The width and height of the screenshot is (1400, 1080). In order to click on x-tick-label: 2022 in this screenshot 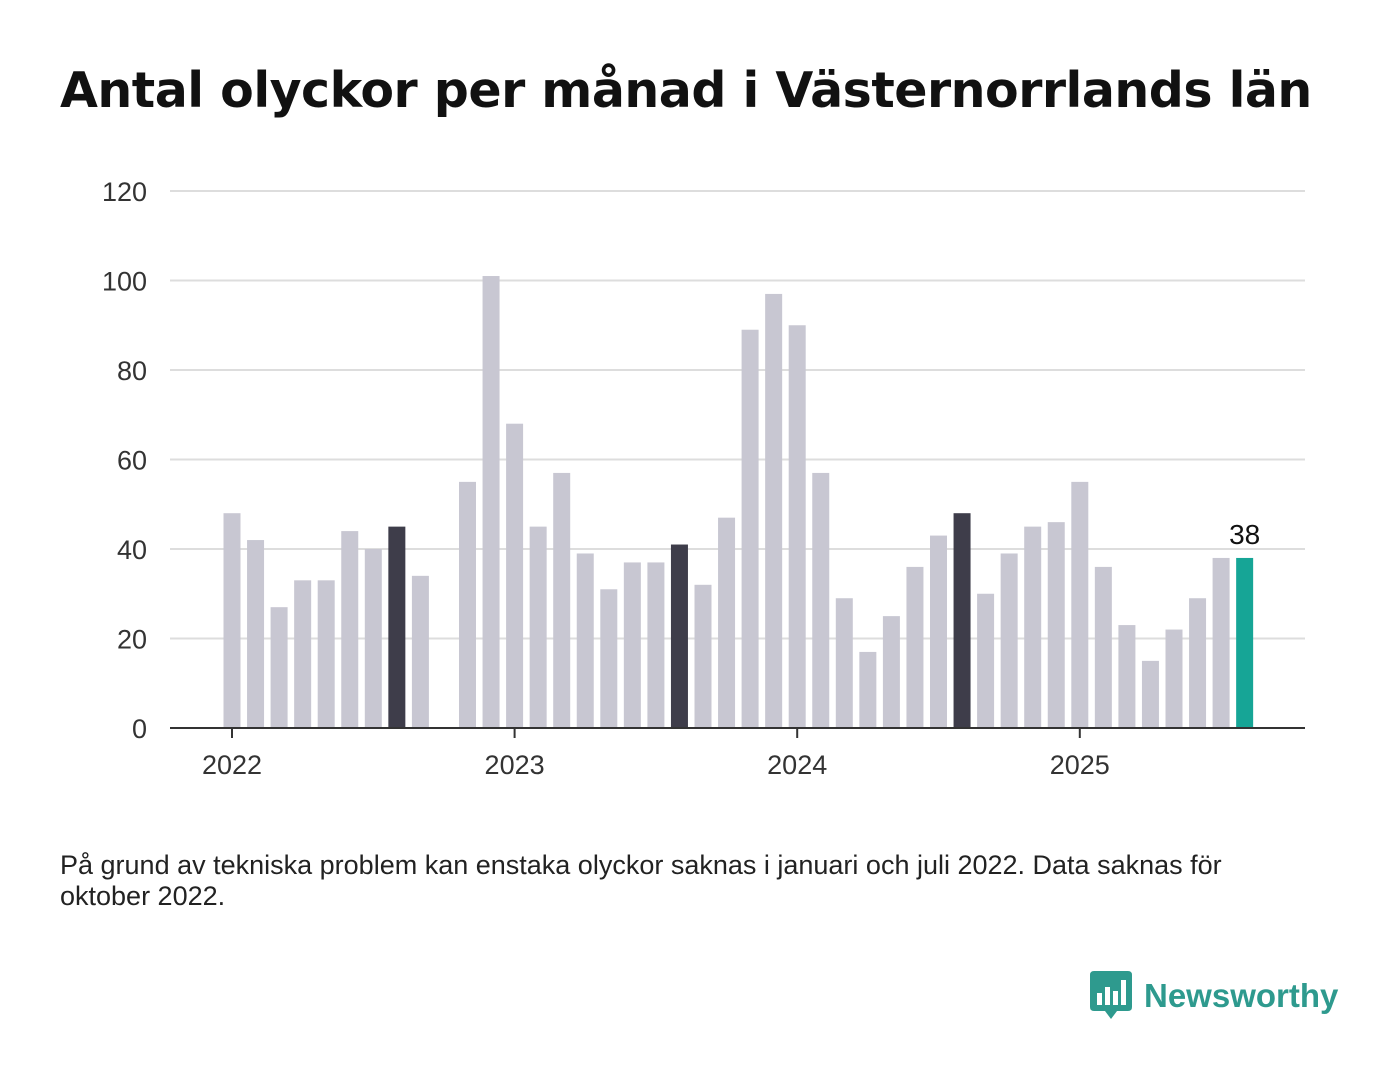, I will do `click(232, 765)`.